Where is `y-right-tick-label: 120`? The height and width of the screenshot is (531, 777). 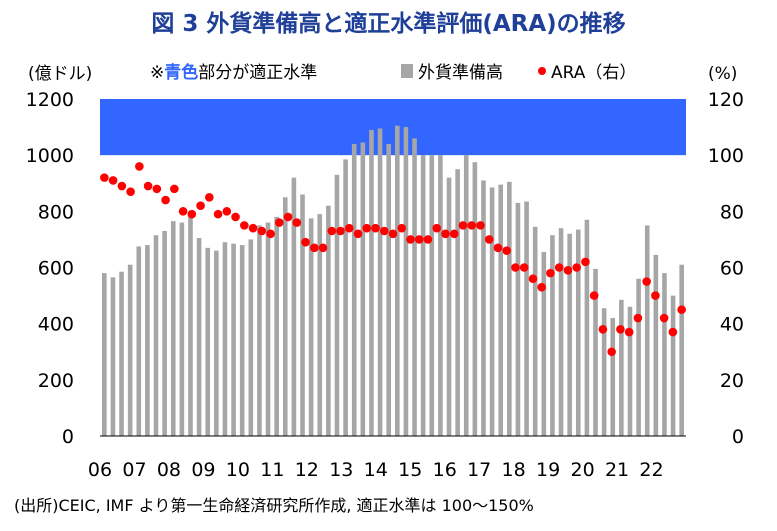 y-right-tick-label: 120 is located at coordinates (726, 100).